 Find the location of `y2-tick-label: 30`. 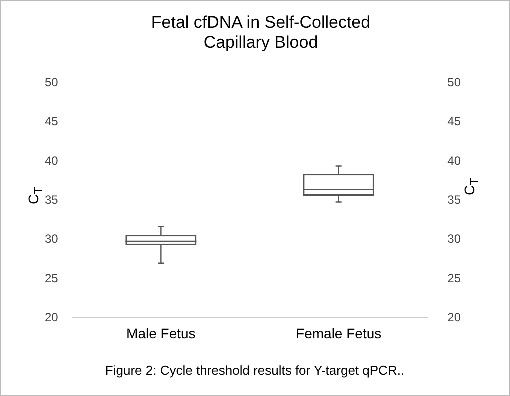

y2-tick-label: 30 is located at coordinates (455, 239).